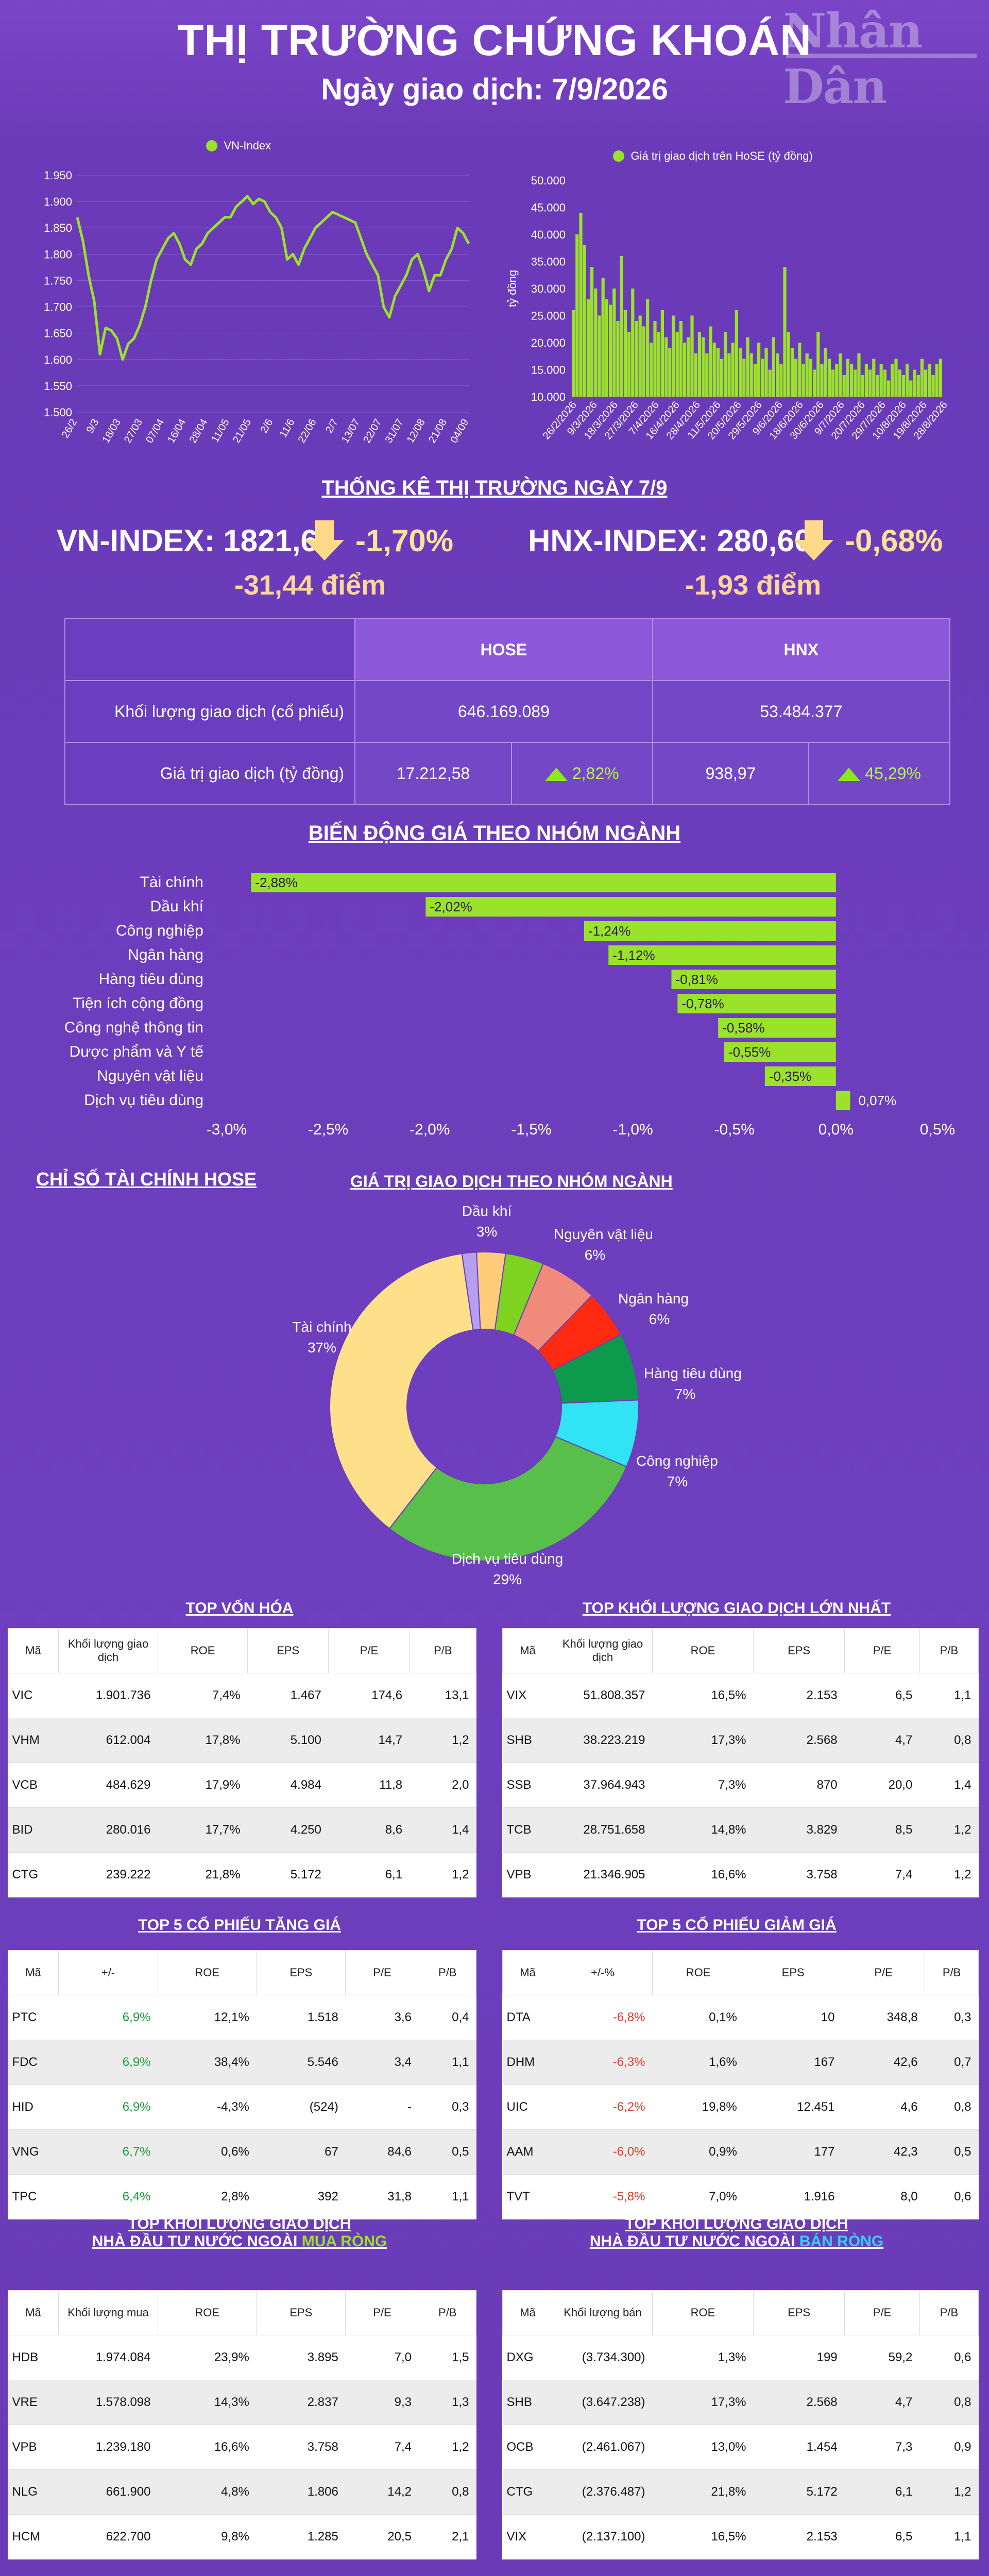 The height and width of the screenshot is (2576, 989). Describe the element at coordinates (952, 2196) in the screenshot. I see `table-cell: 0,6` at that location.